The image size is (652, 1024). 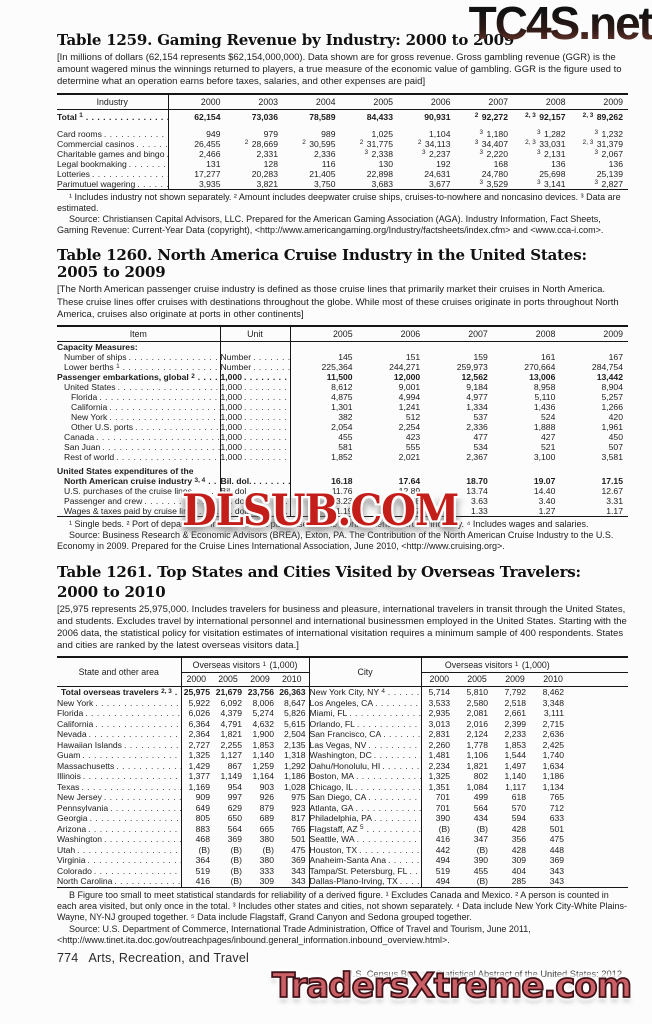 What do you see at coordinates (199, 702) in the screenshot?
I see `cell-value: 5,922` at bounding box center [199, 702].